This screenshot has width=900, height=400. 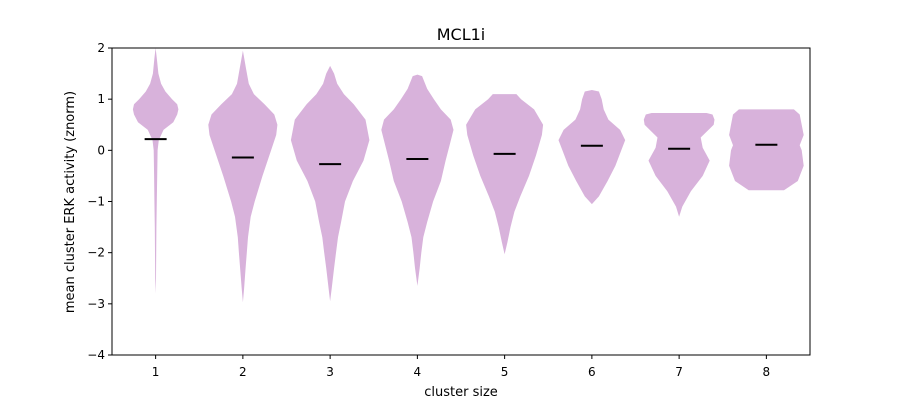 I want to click on x-tick-label: 8, so click(x=767, y=372).